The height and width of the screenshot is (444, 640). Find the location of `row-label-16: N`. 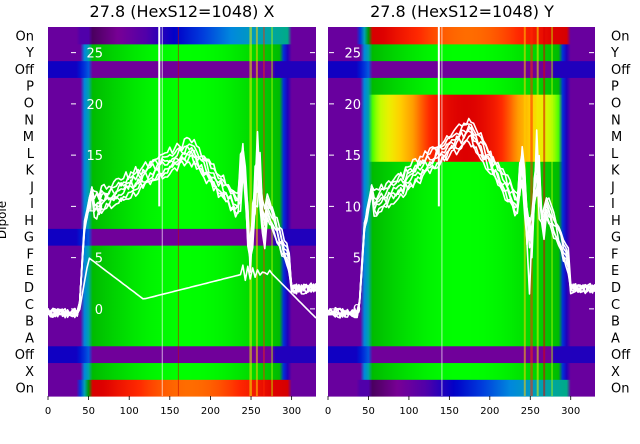

row-label-16: N is located at coordinates (616, 120).